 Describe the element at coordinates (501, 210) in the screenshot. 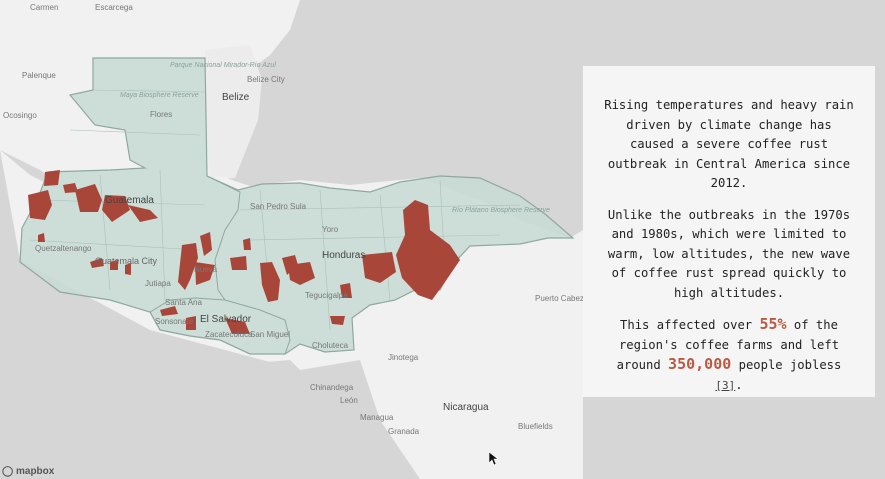

I see `park-label: Río Plátano Biosphere Reserve` at that location.